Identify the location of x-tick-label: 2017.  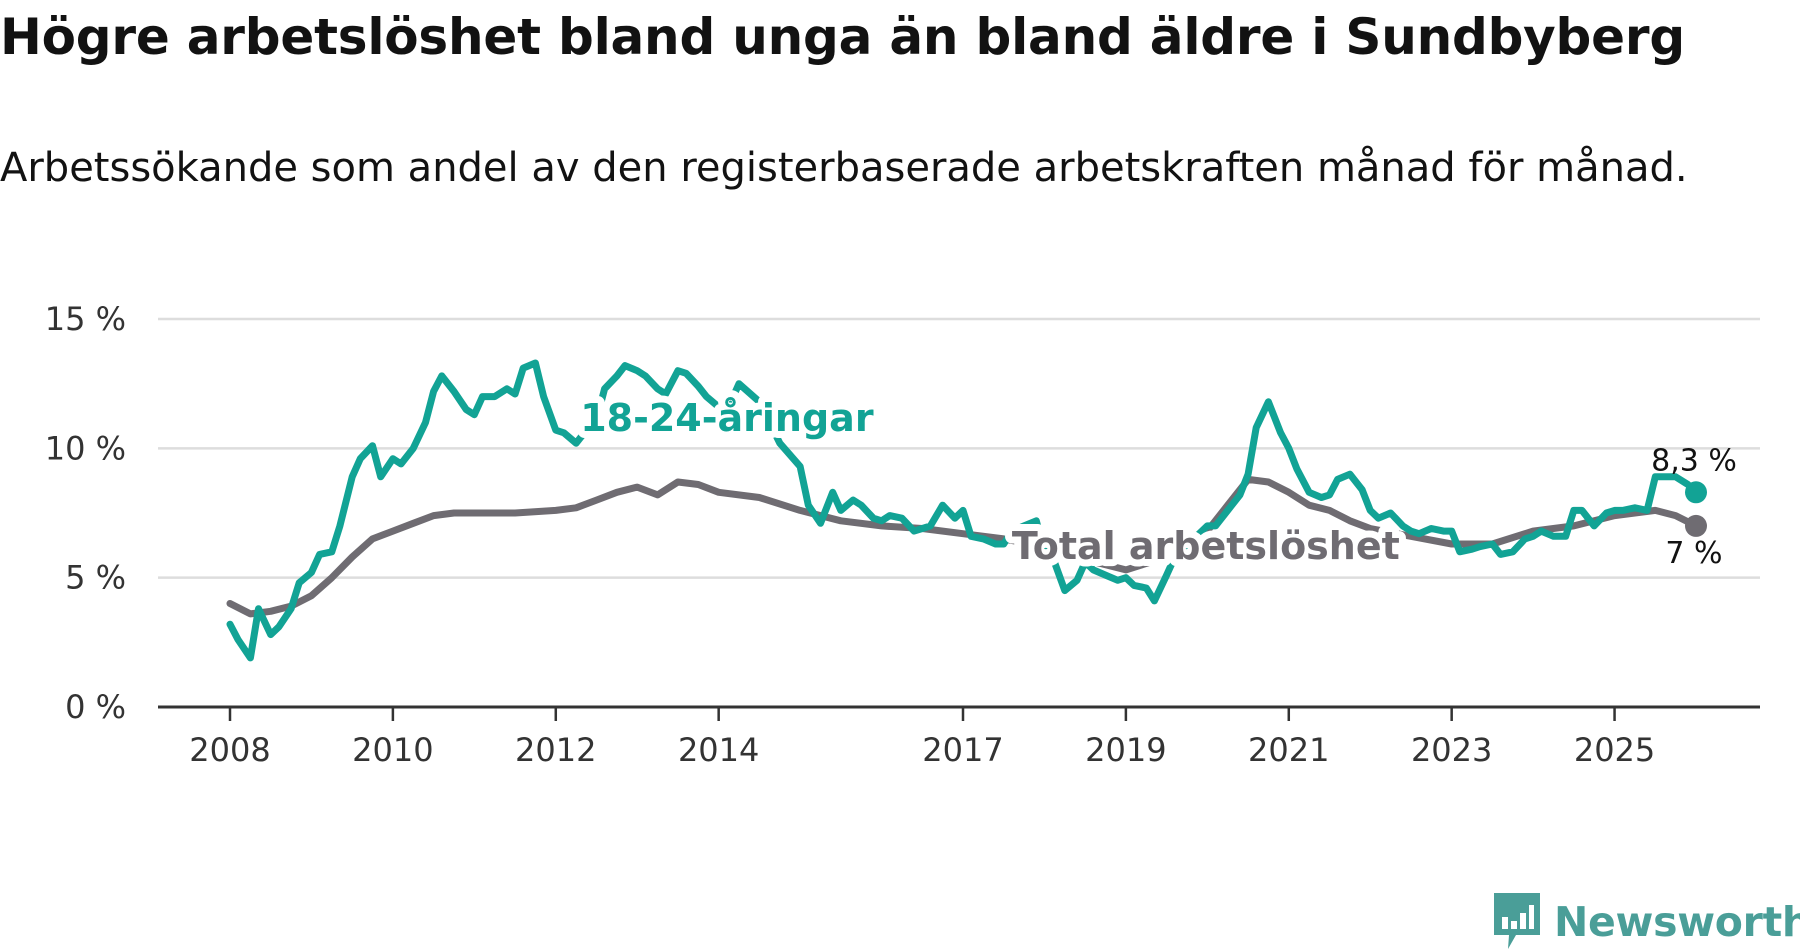
(962, 750).